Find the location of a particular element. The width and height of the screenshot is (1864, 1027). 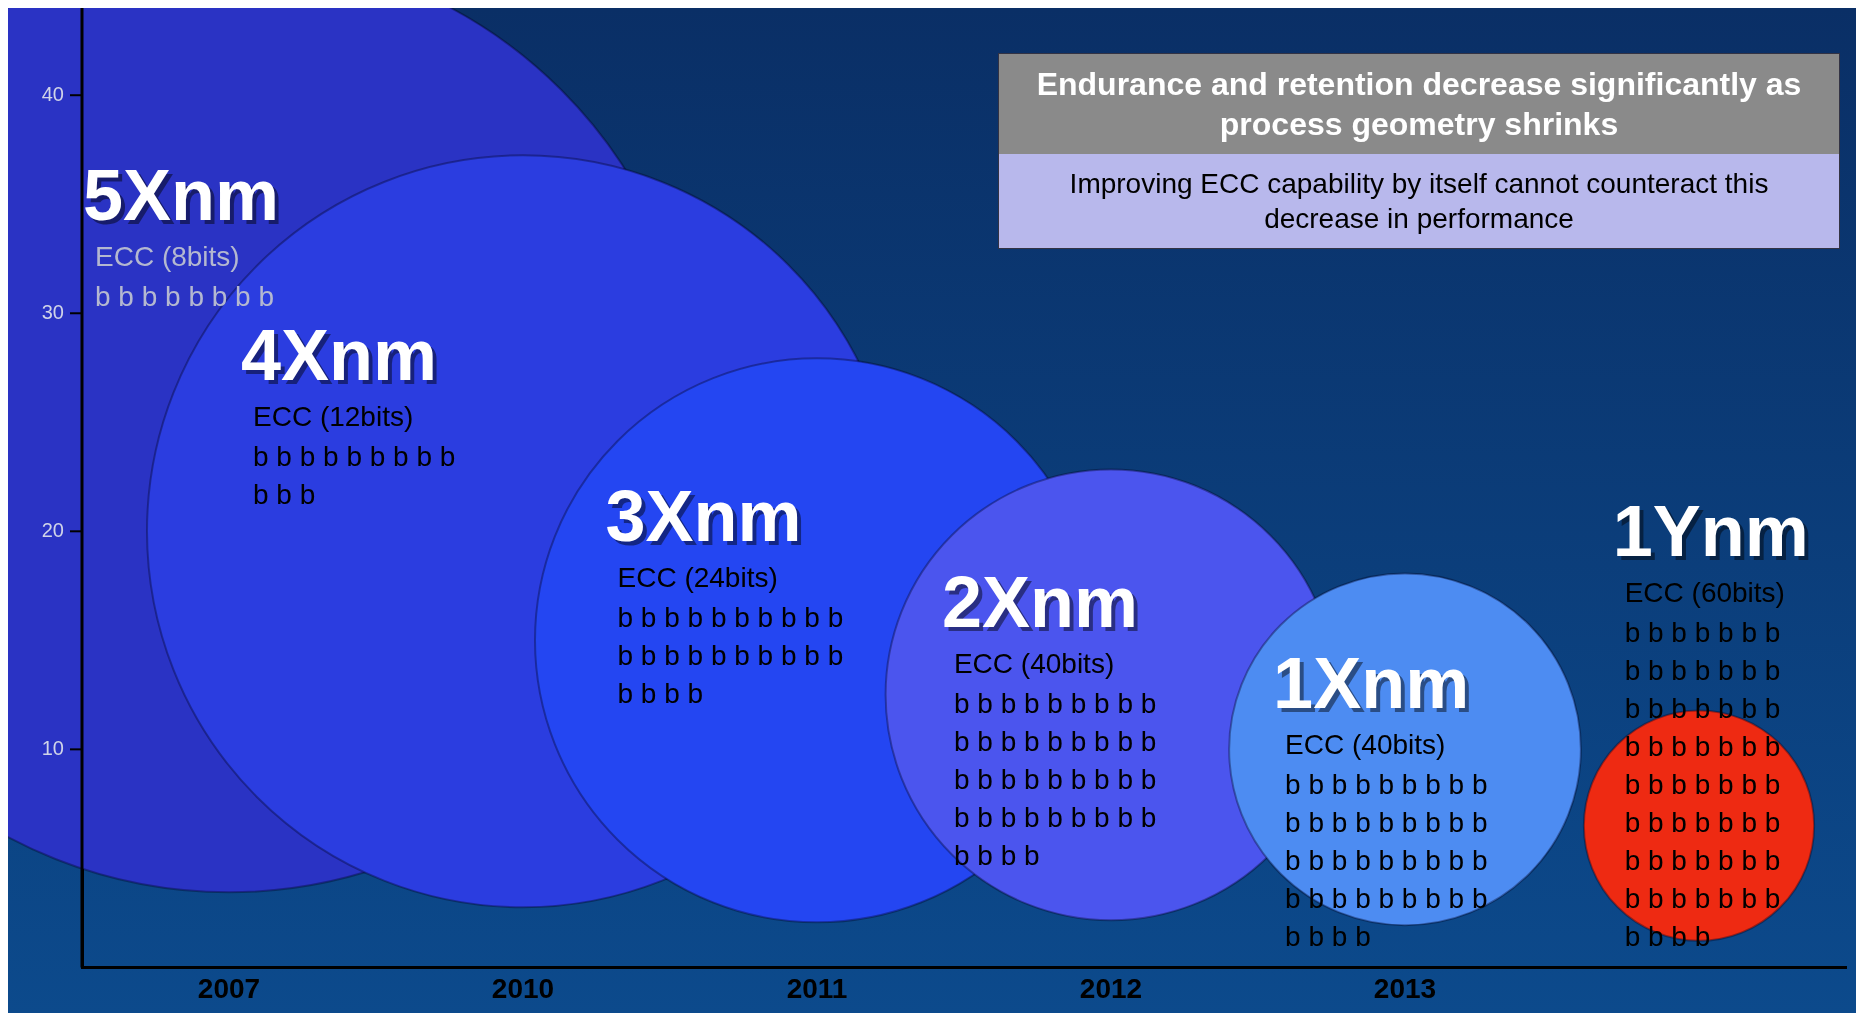

x-tick-label: 2010 is located at coordinates (523, 988).